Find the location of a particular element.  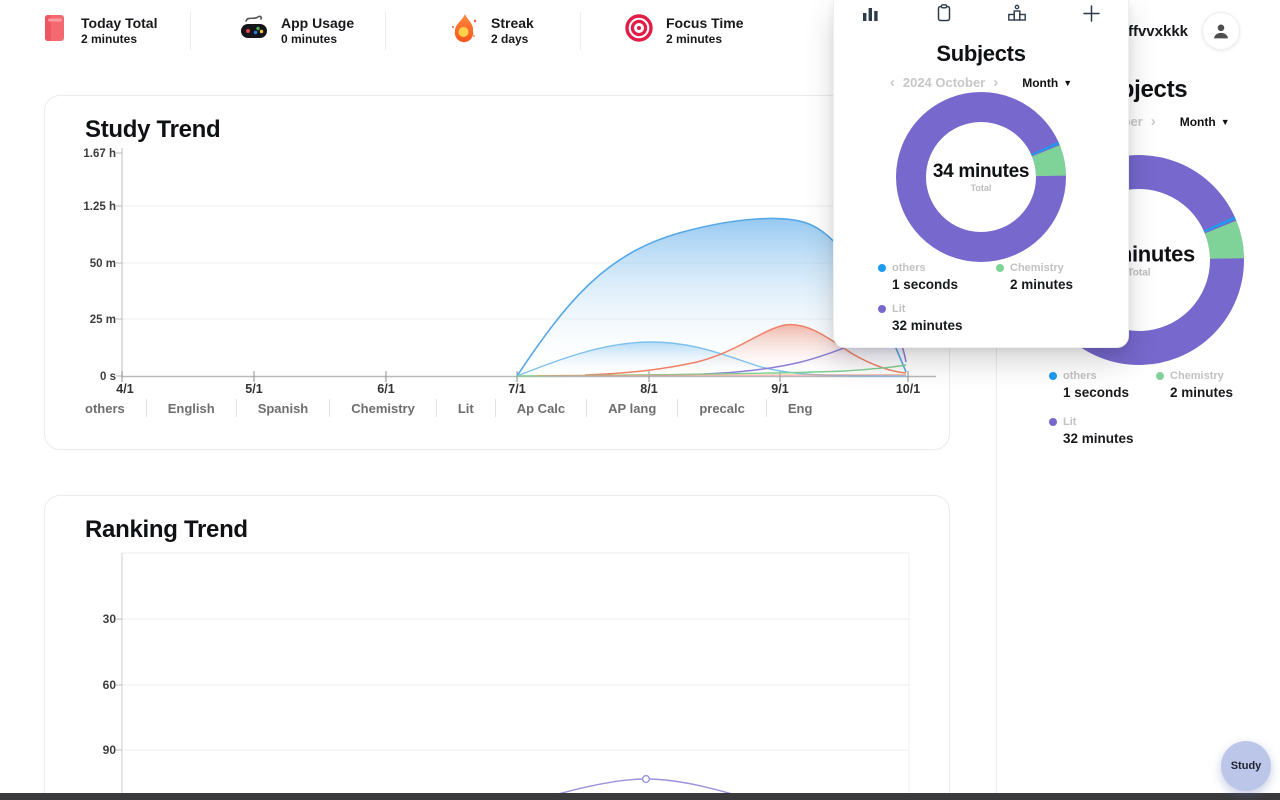

avatar is located at coordinates (1221, 31).